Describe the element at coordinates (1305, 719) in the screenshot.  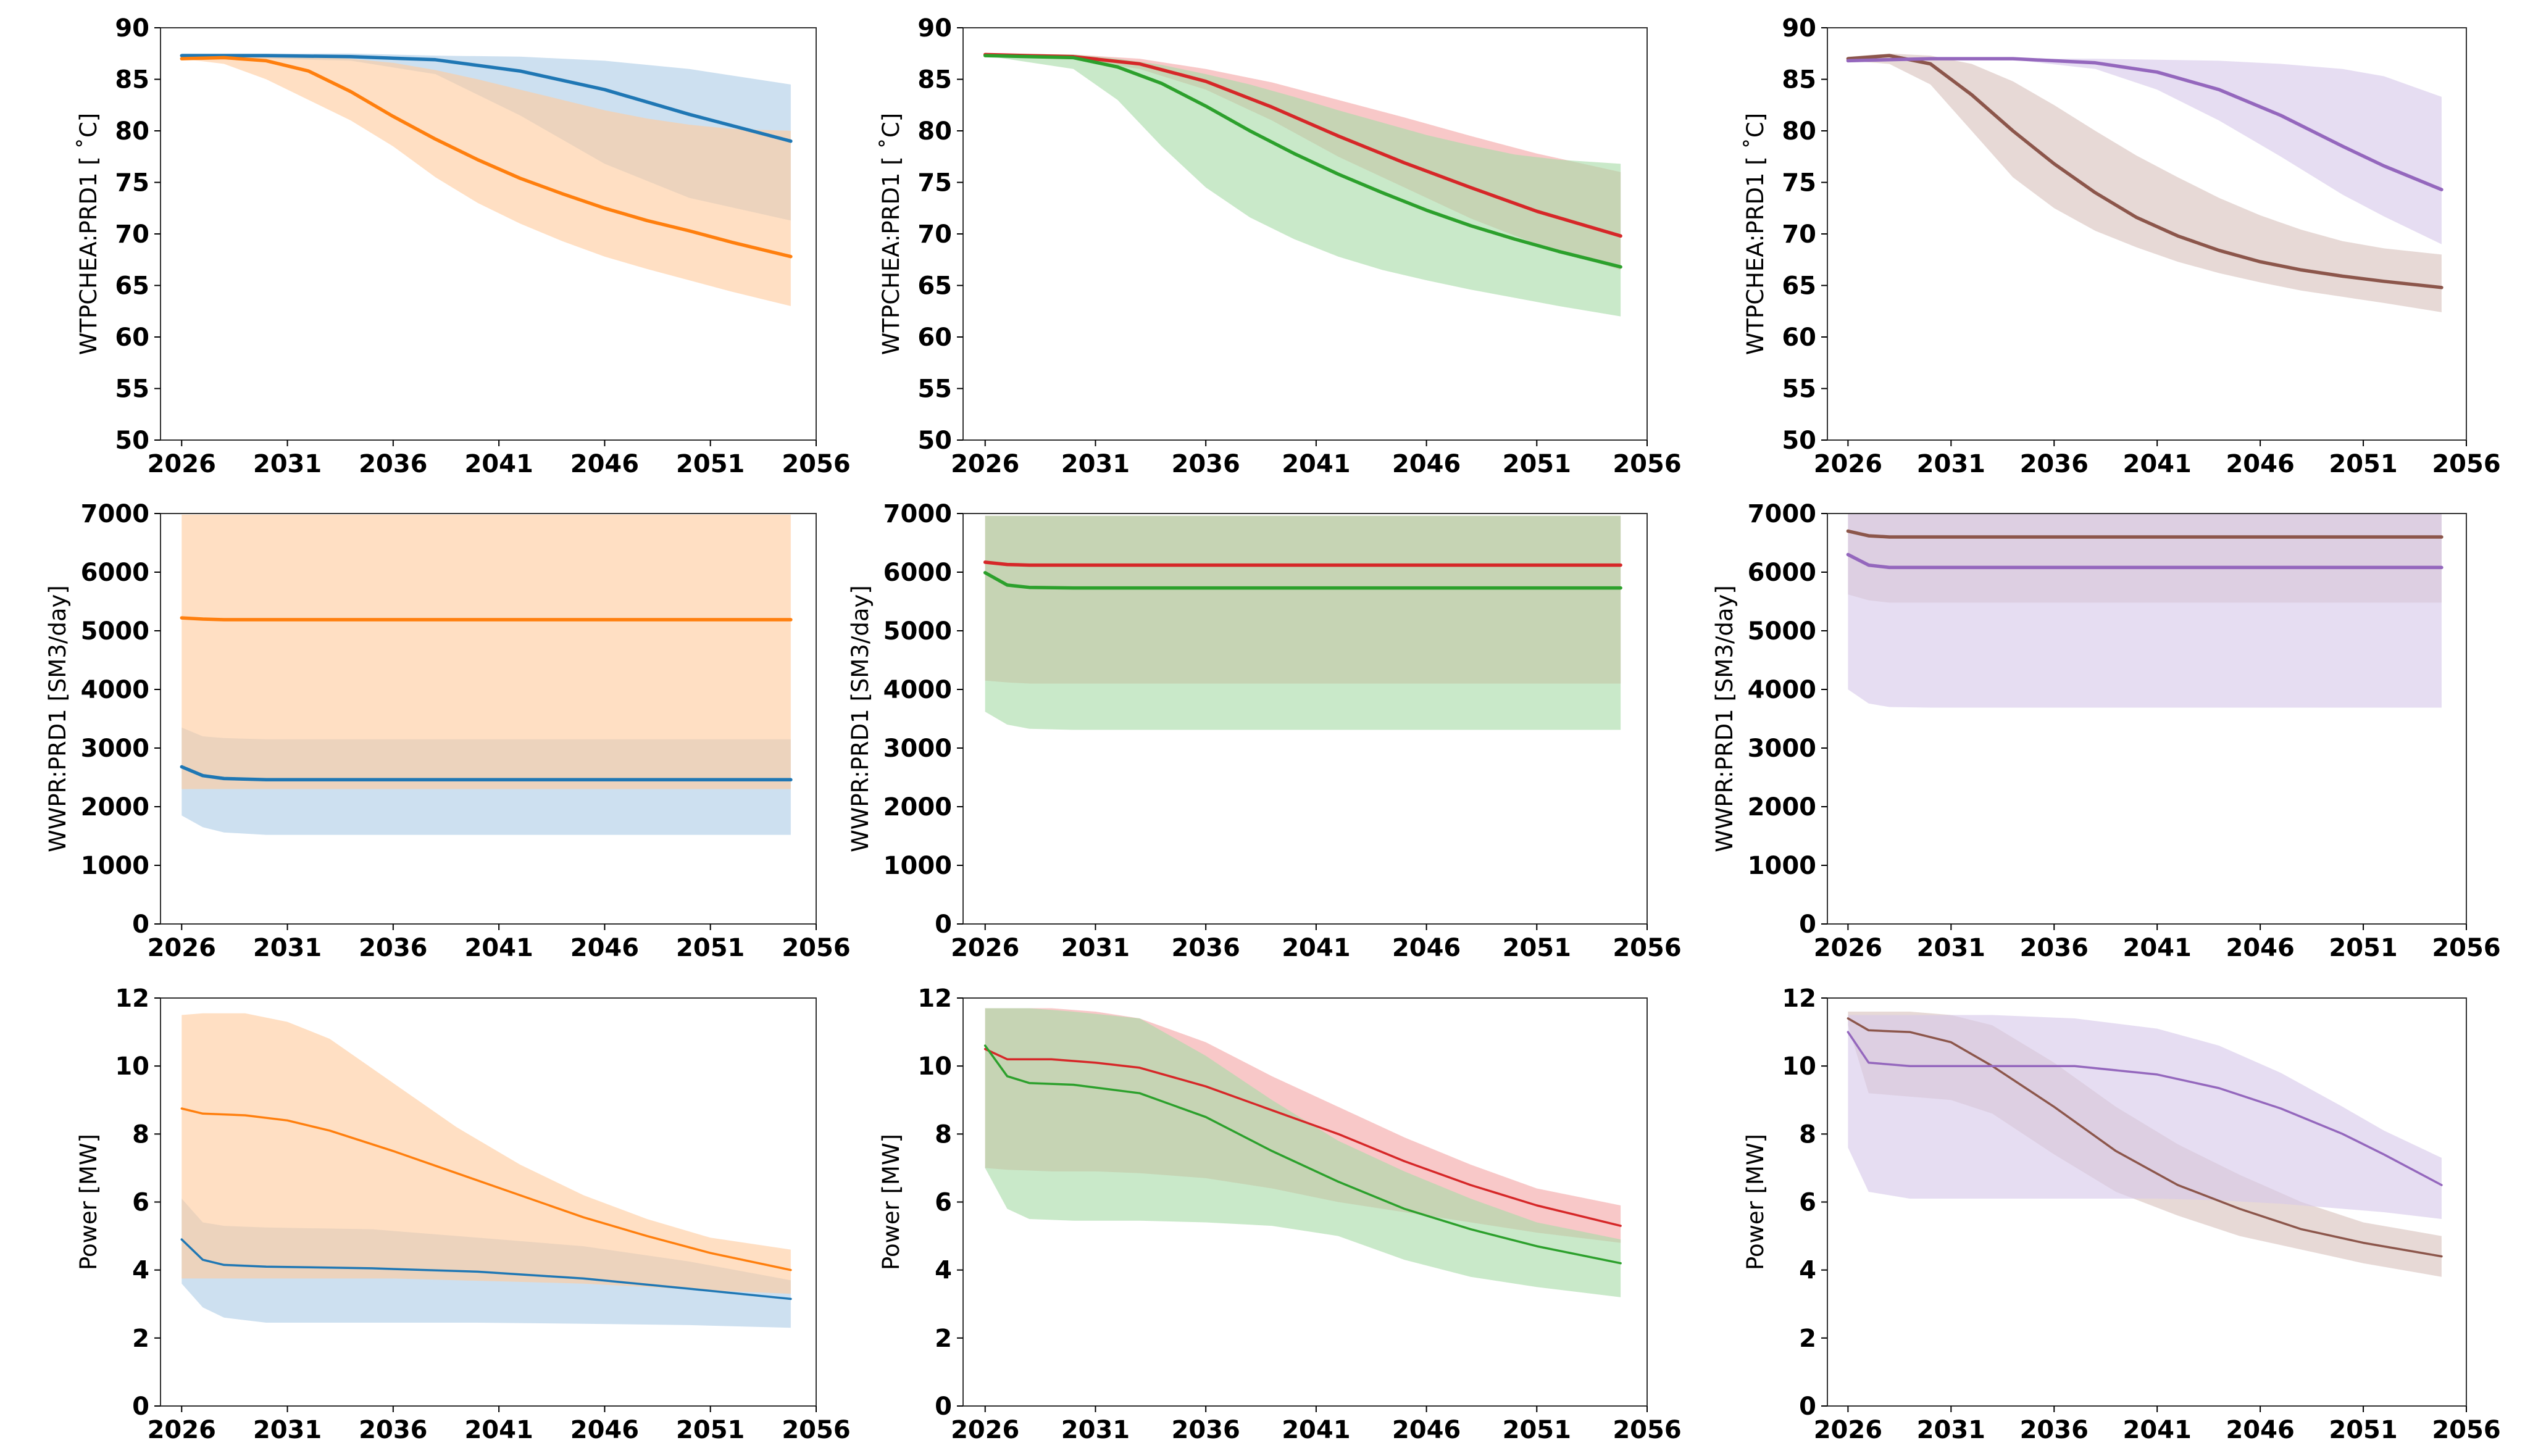
I see `axes-frame` at that location.